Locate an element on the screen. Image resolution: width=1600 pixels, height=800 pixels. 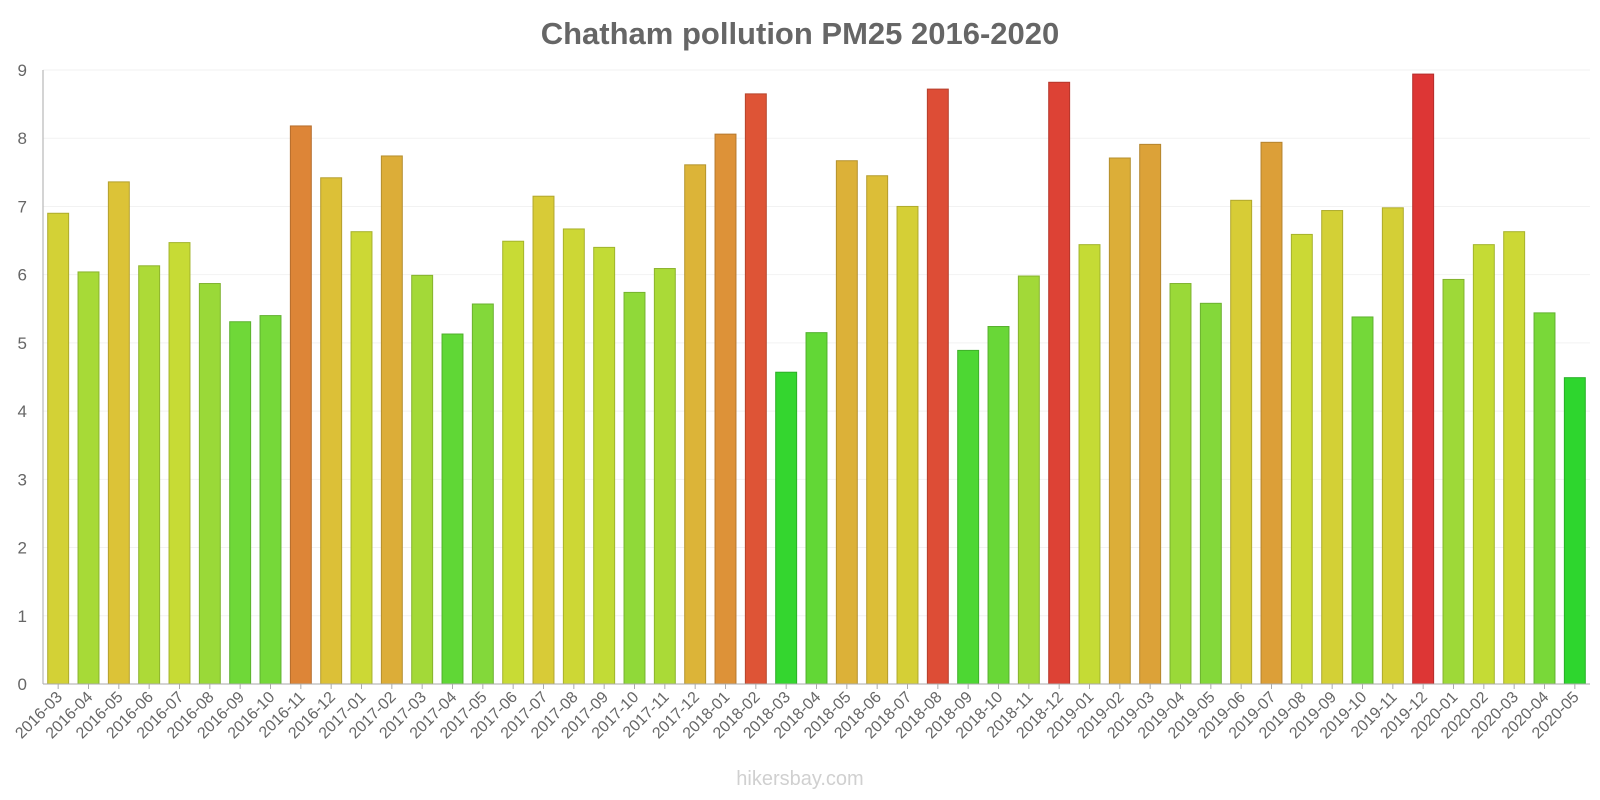
y-tick-label: 4 is located at coordinates (22, 411).